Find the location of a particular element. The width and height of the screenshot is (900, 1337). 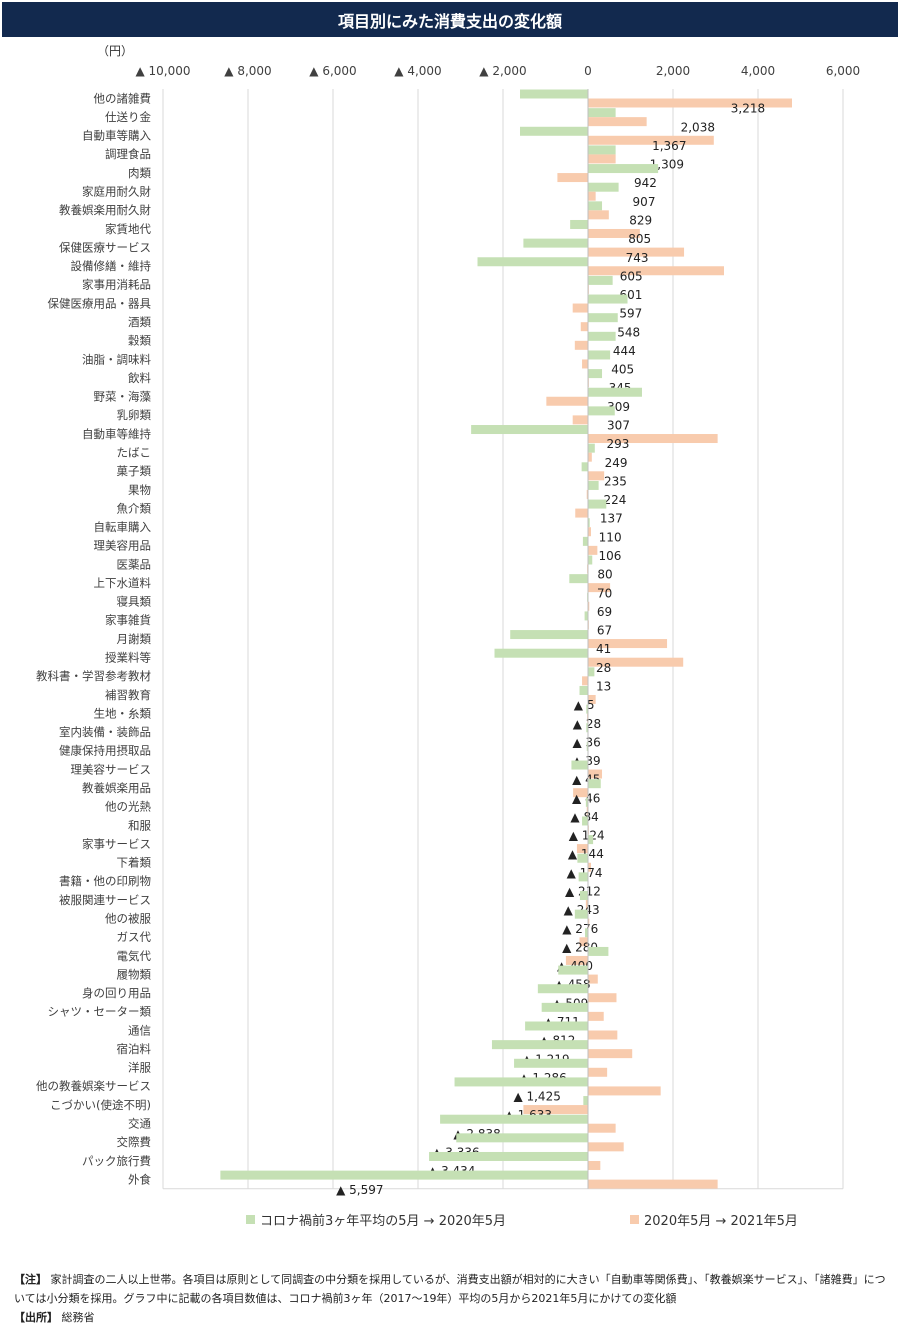

category-label: 果物 is located at coordinates (139, 490).